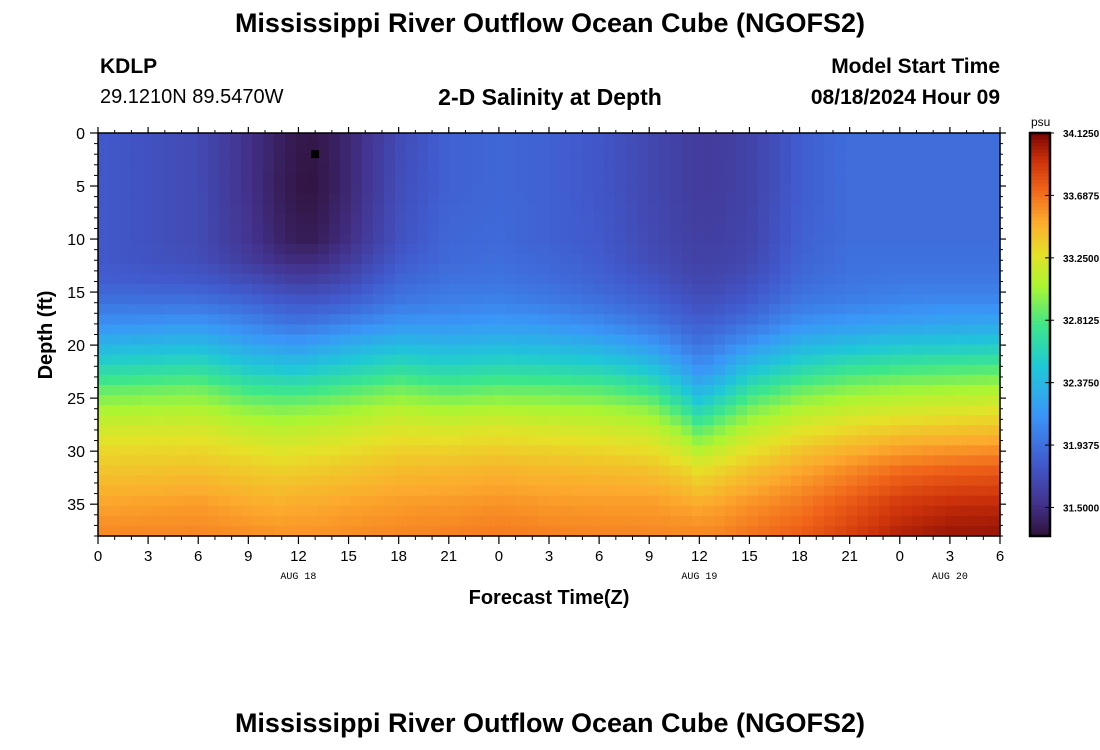  I want to click on date-label: AUG 19, so click(699, 577).